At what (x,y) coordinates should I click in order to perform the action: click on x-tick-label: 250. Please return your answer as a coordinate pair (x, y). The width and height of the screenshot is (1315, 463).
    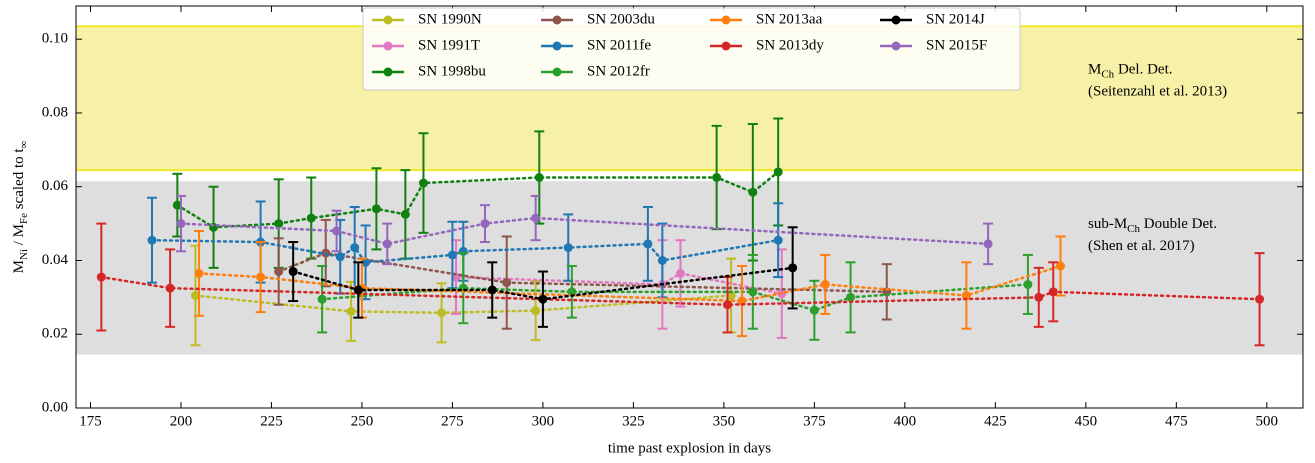
    Looking at the image, I should click on (362, 421).